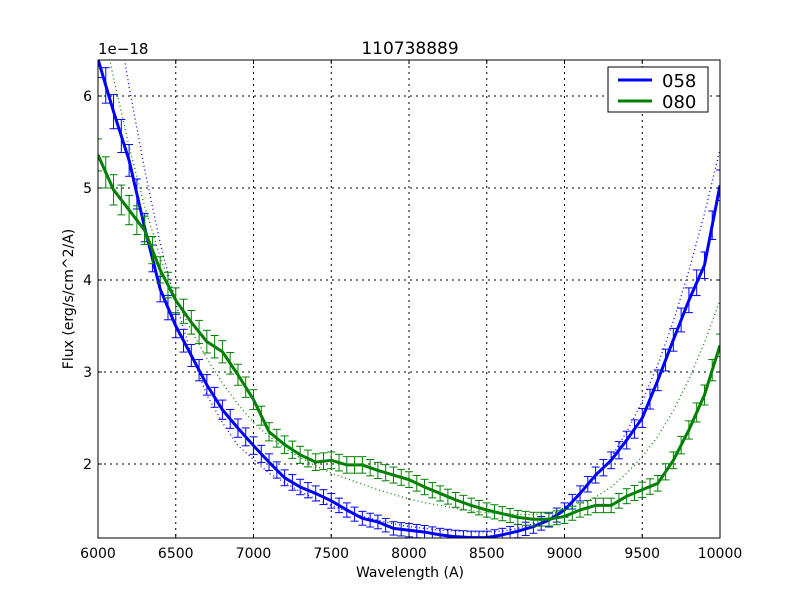 The width and height of the screenshot is (800, 604). What do you see at coordinates (565, 554) in the screenshot?
I see `x-tick-label: 9000` at bounding box center [565, 554].